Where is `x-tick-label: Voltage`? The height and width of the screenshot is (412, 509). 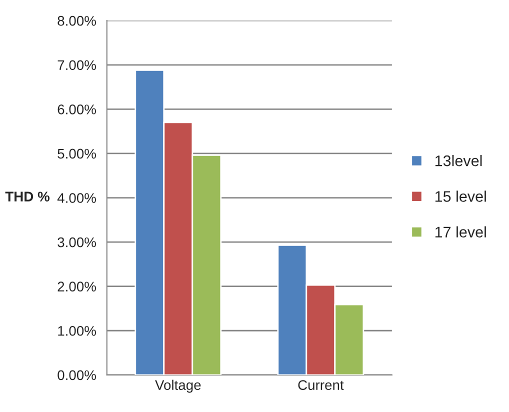
x-tick-label: Voltage is located at coordinates (178, 386).